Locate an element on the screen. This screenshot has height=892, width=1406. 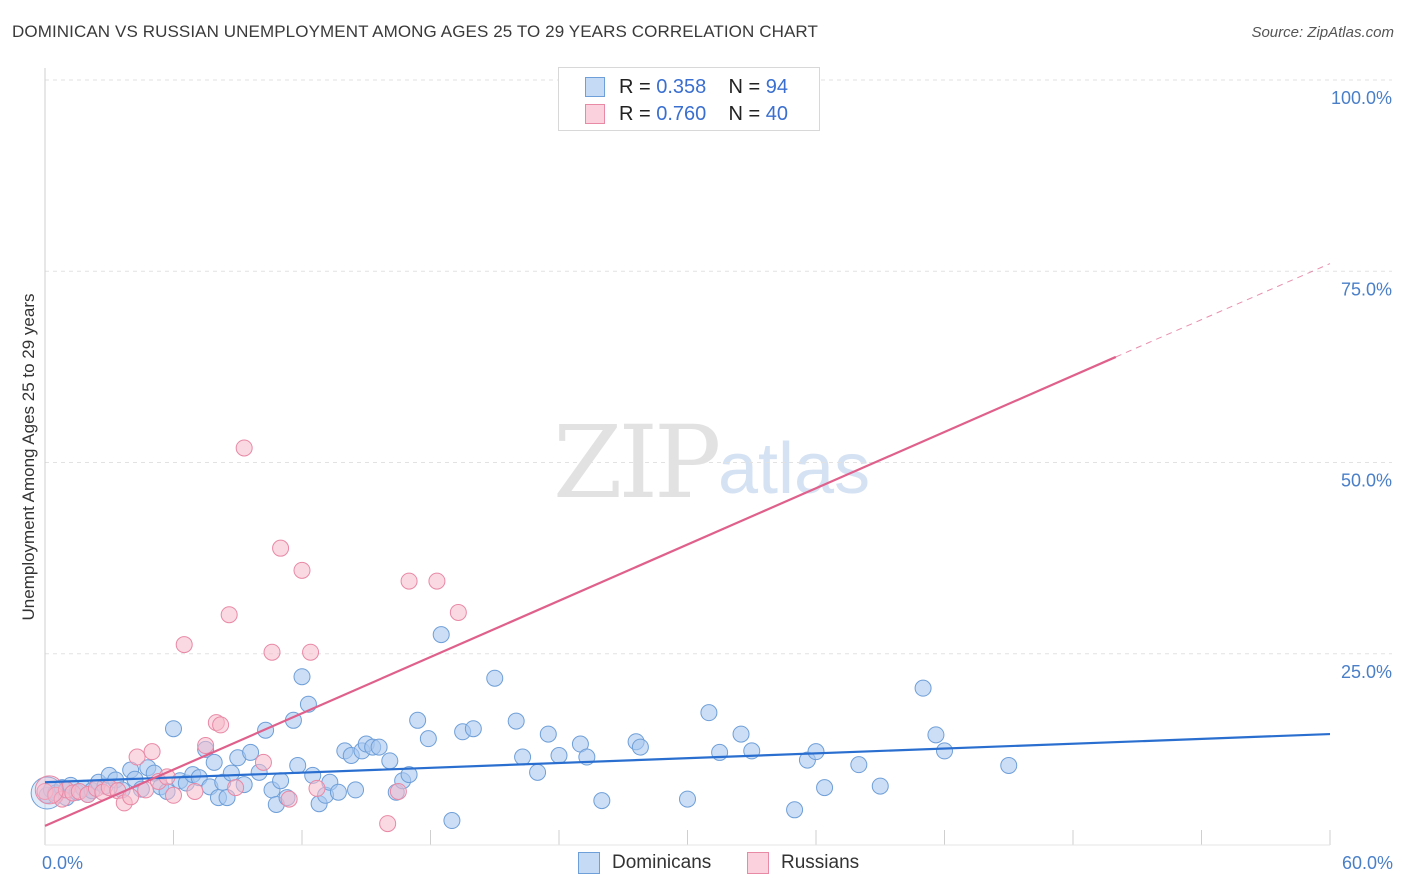
legend-row-russians: R = 0.760 N = 40 is located at coordinates (686, 114).